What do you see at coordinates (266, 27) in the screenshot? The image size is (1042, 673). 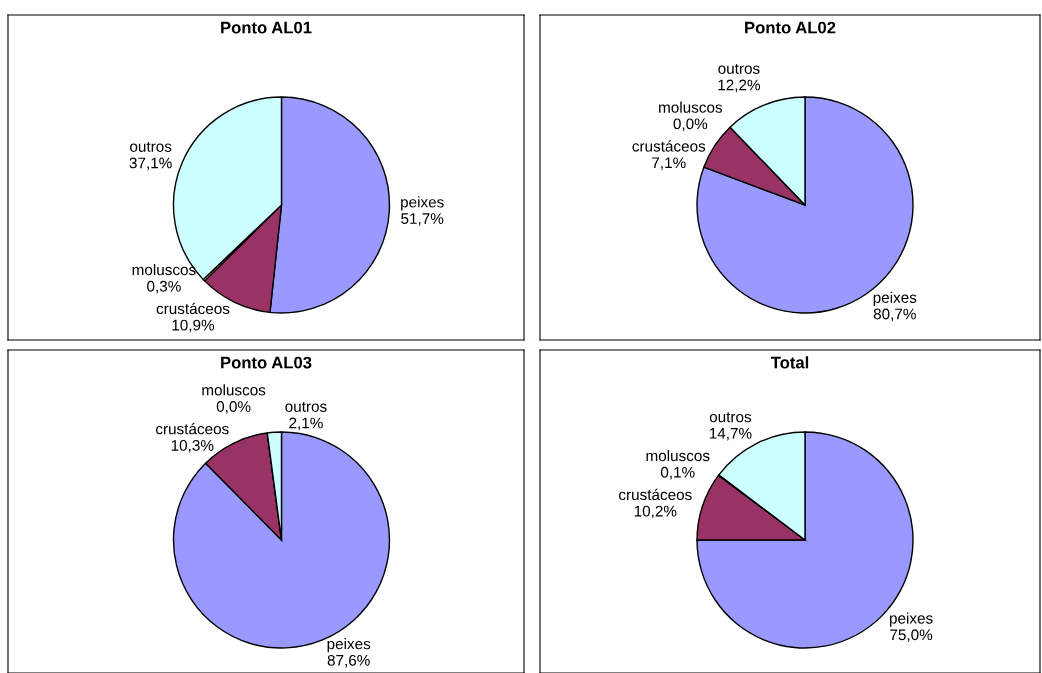 I see `chart-title: Ponto AL01` at bounding box center [266, 27].